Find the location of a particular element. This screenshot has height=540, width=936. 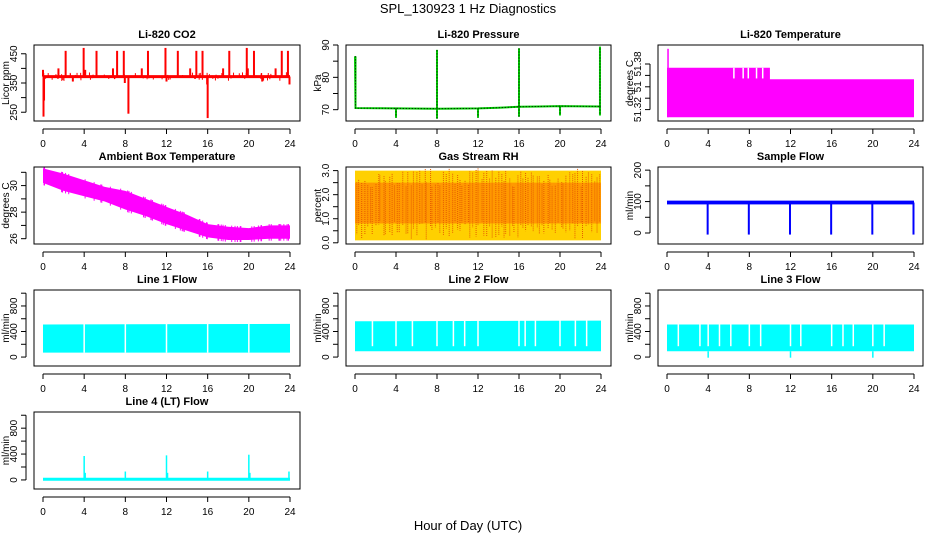

y-tick-label: 70 is located at coordinates (326, 110).